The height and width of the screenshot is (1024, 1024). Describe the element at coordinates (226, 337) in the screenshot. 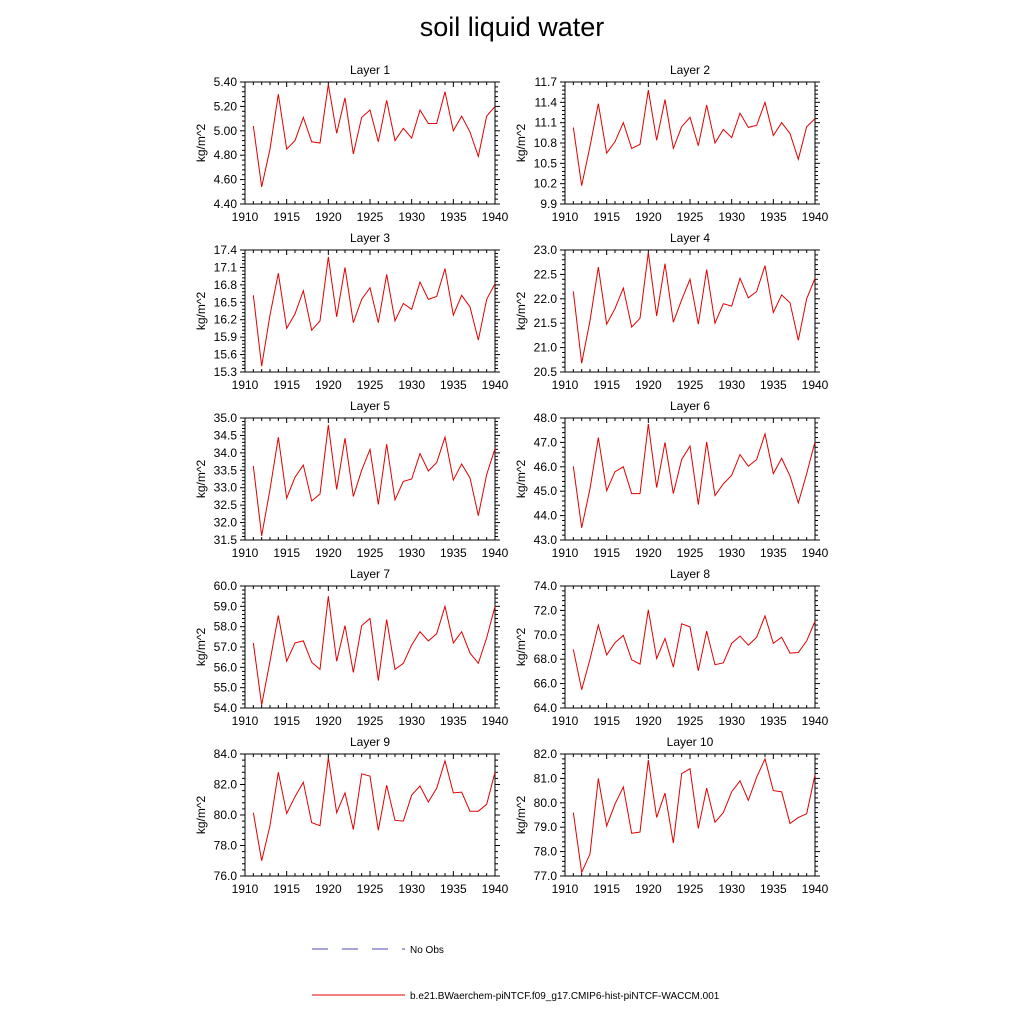

I see `panel-3-ytick-label: 15.9` at that location.